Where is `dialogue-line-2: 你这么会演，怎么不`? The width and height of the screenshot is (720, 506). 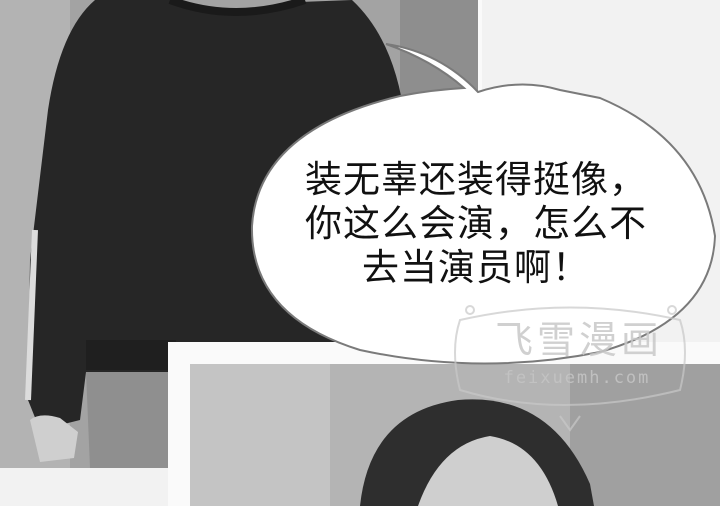
dialogue-line-2: 你这么会演，怎么不 is located at coordinates (476, 223).